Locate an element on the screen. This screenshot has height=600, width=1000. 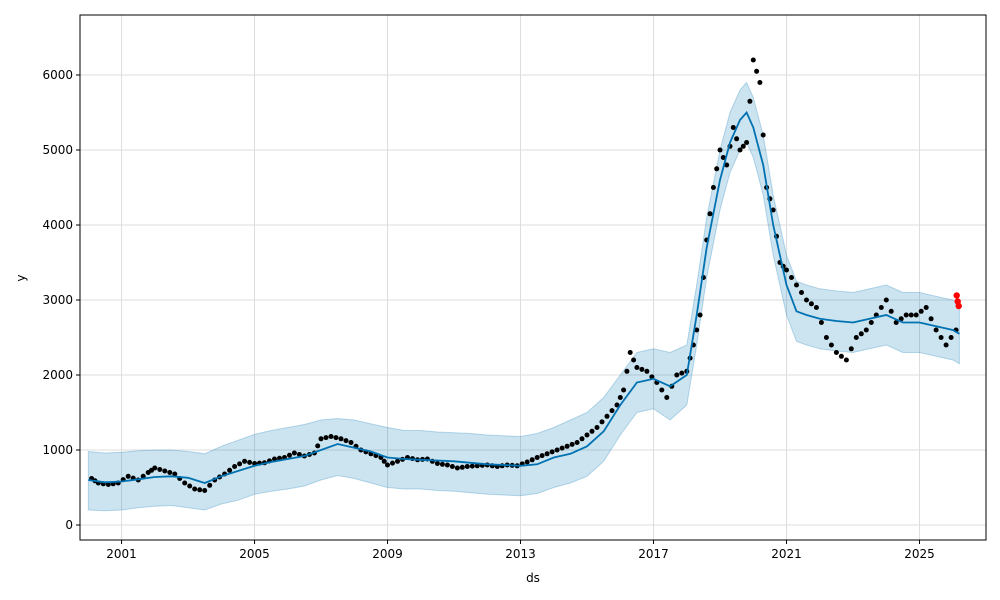
x-axis-ticks: 2001 2005 2009 2013 2017 2021 2025 is located at coordinates (520, 550).